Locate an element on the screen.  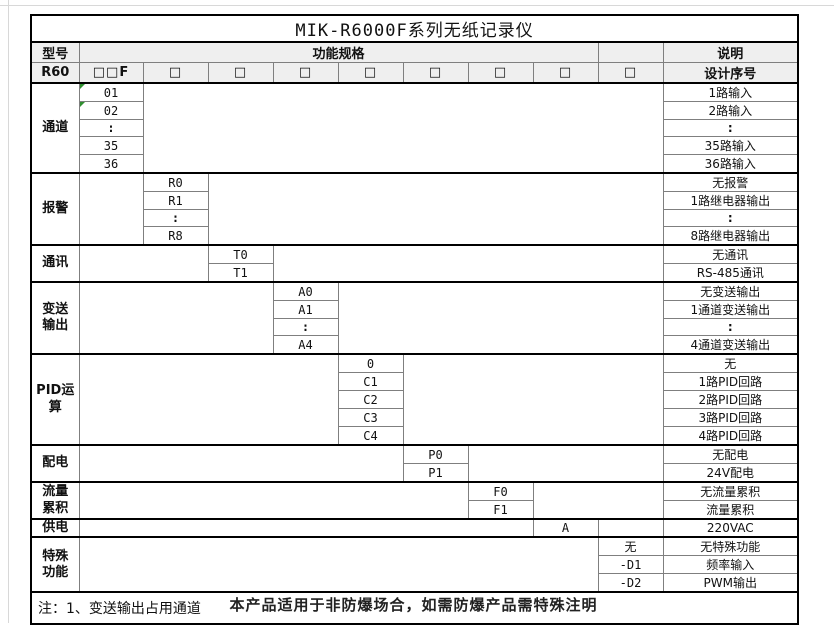
code-cell: A1 is located at coordinates (305, 309).